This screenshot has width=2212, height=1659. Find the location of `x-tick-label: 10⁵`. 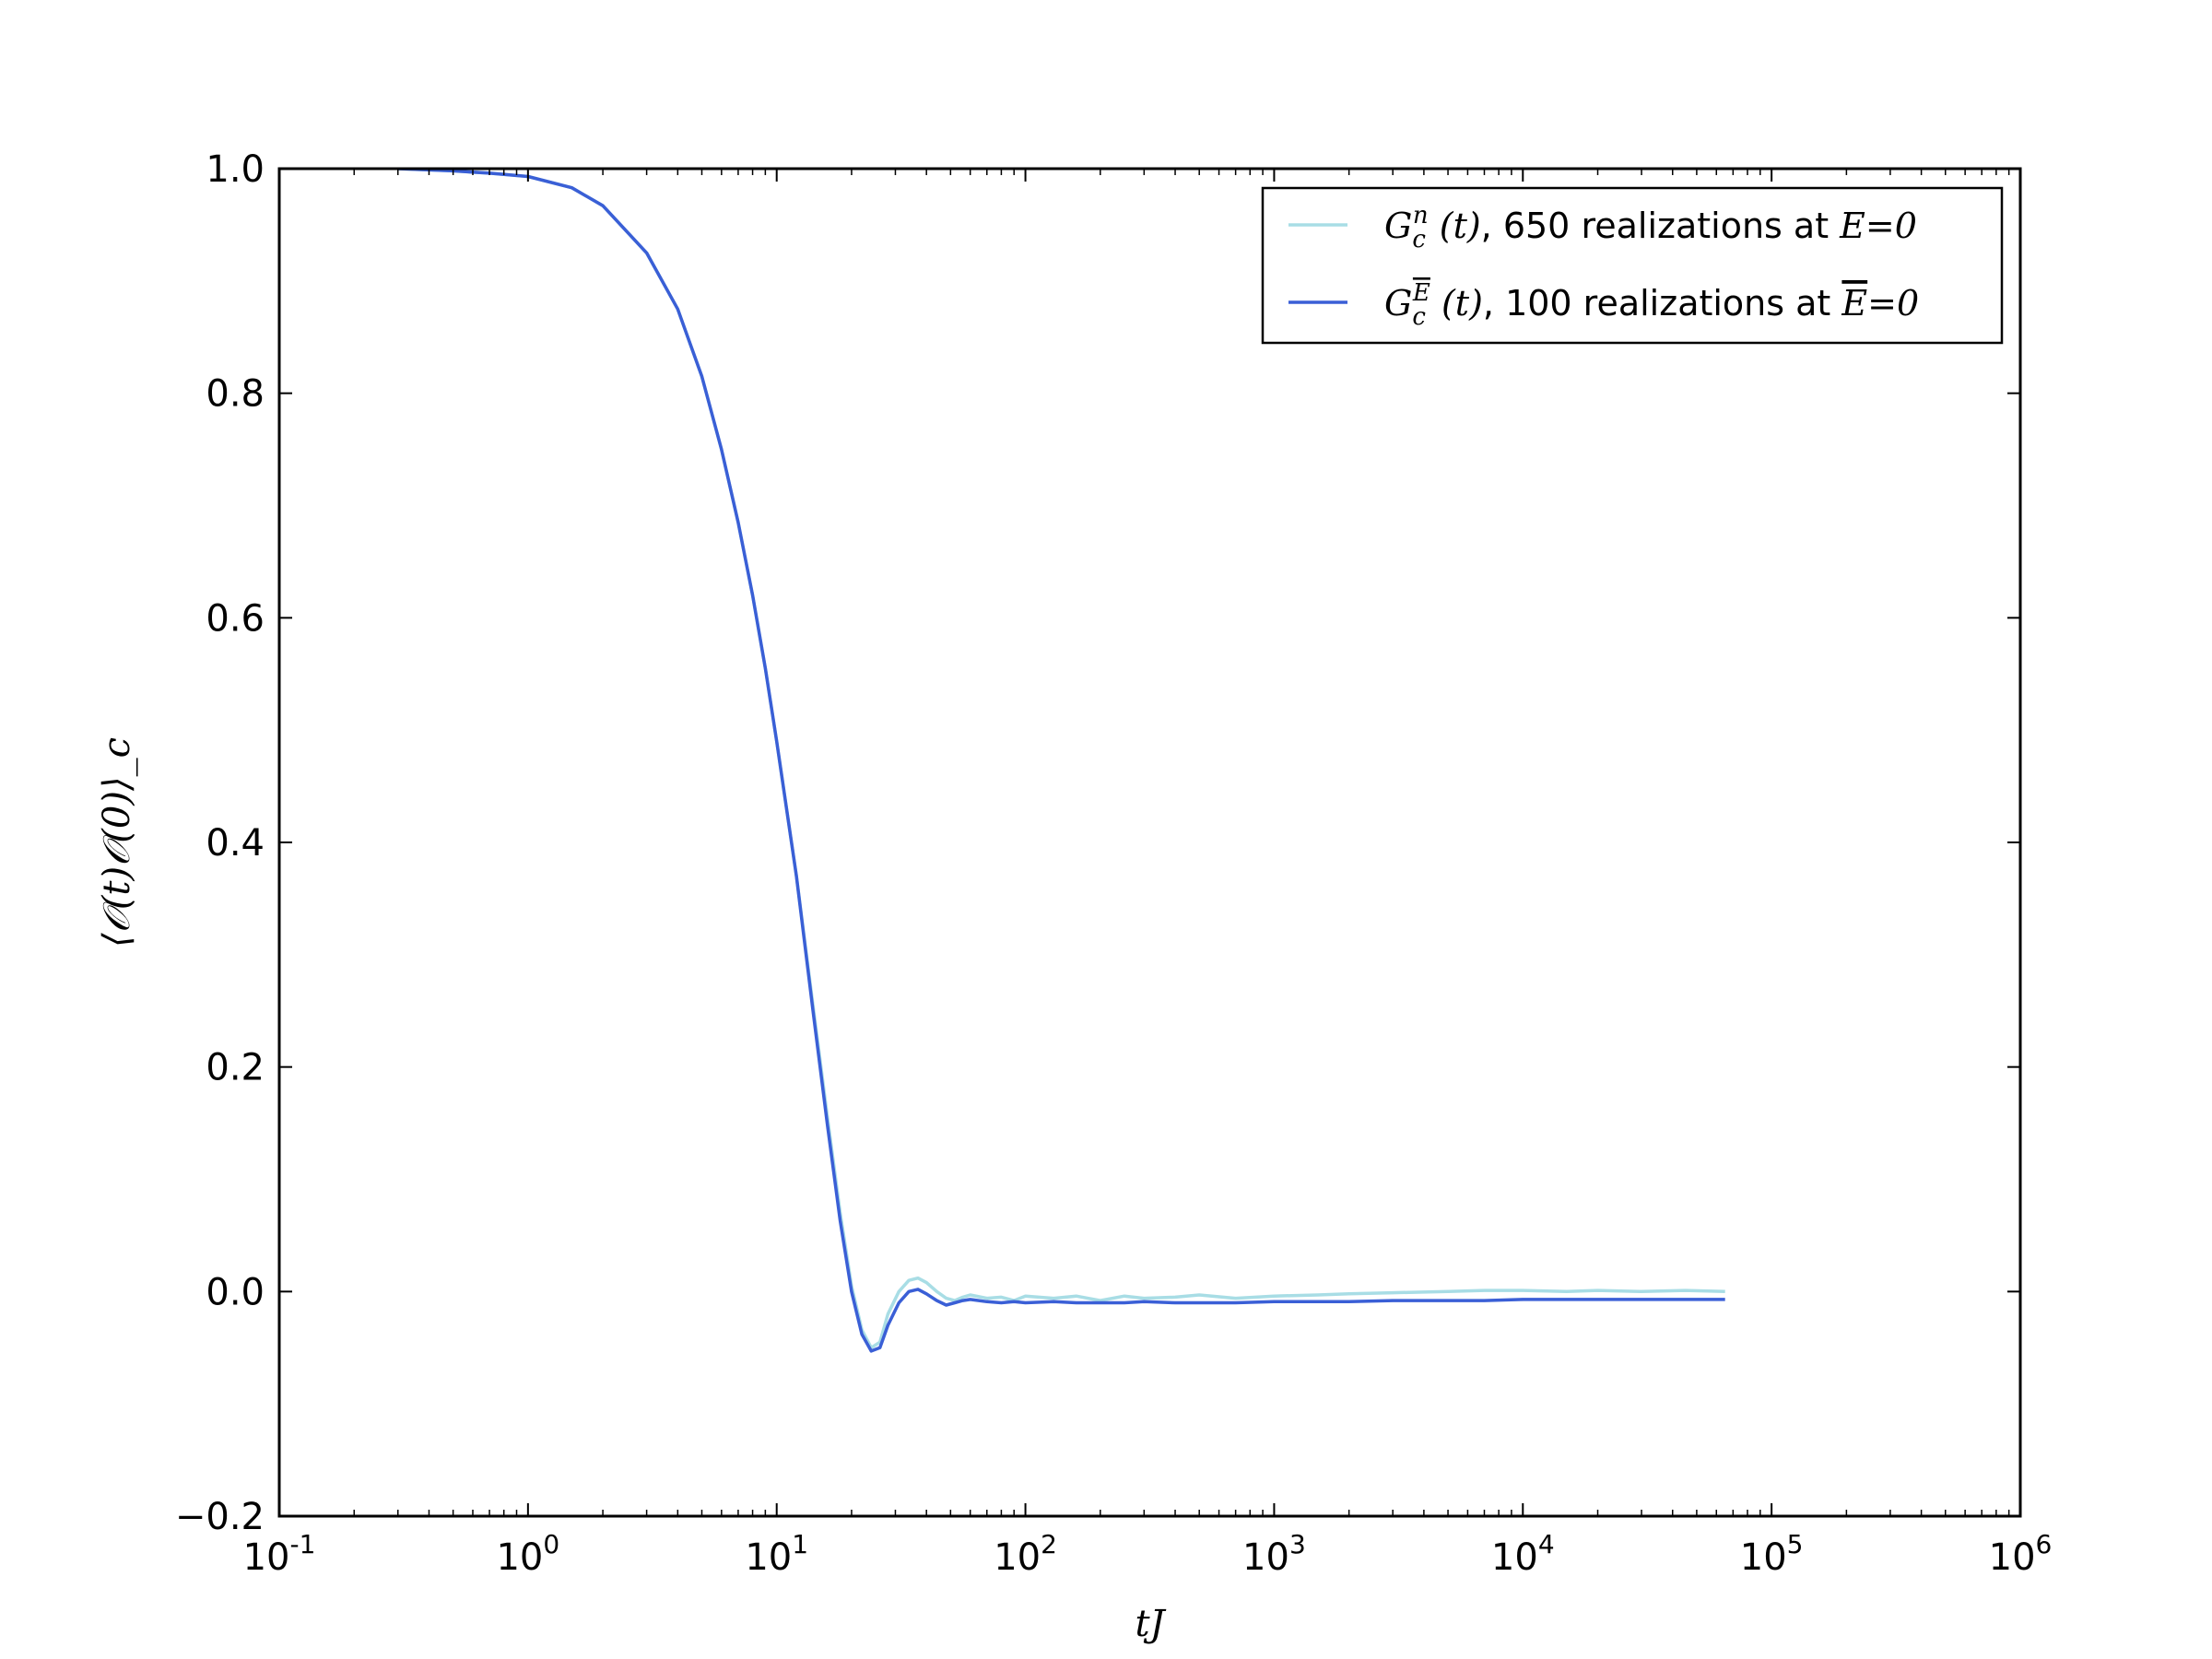

x-tick-label: 10⁵ is located at coordinates (1772, 1554).